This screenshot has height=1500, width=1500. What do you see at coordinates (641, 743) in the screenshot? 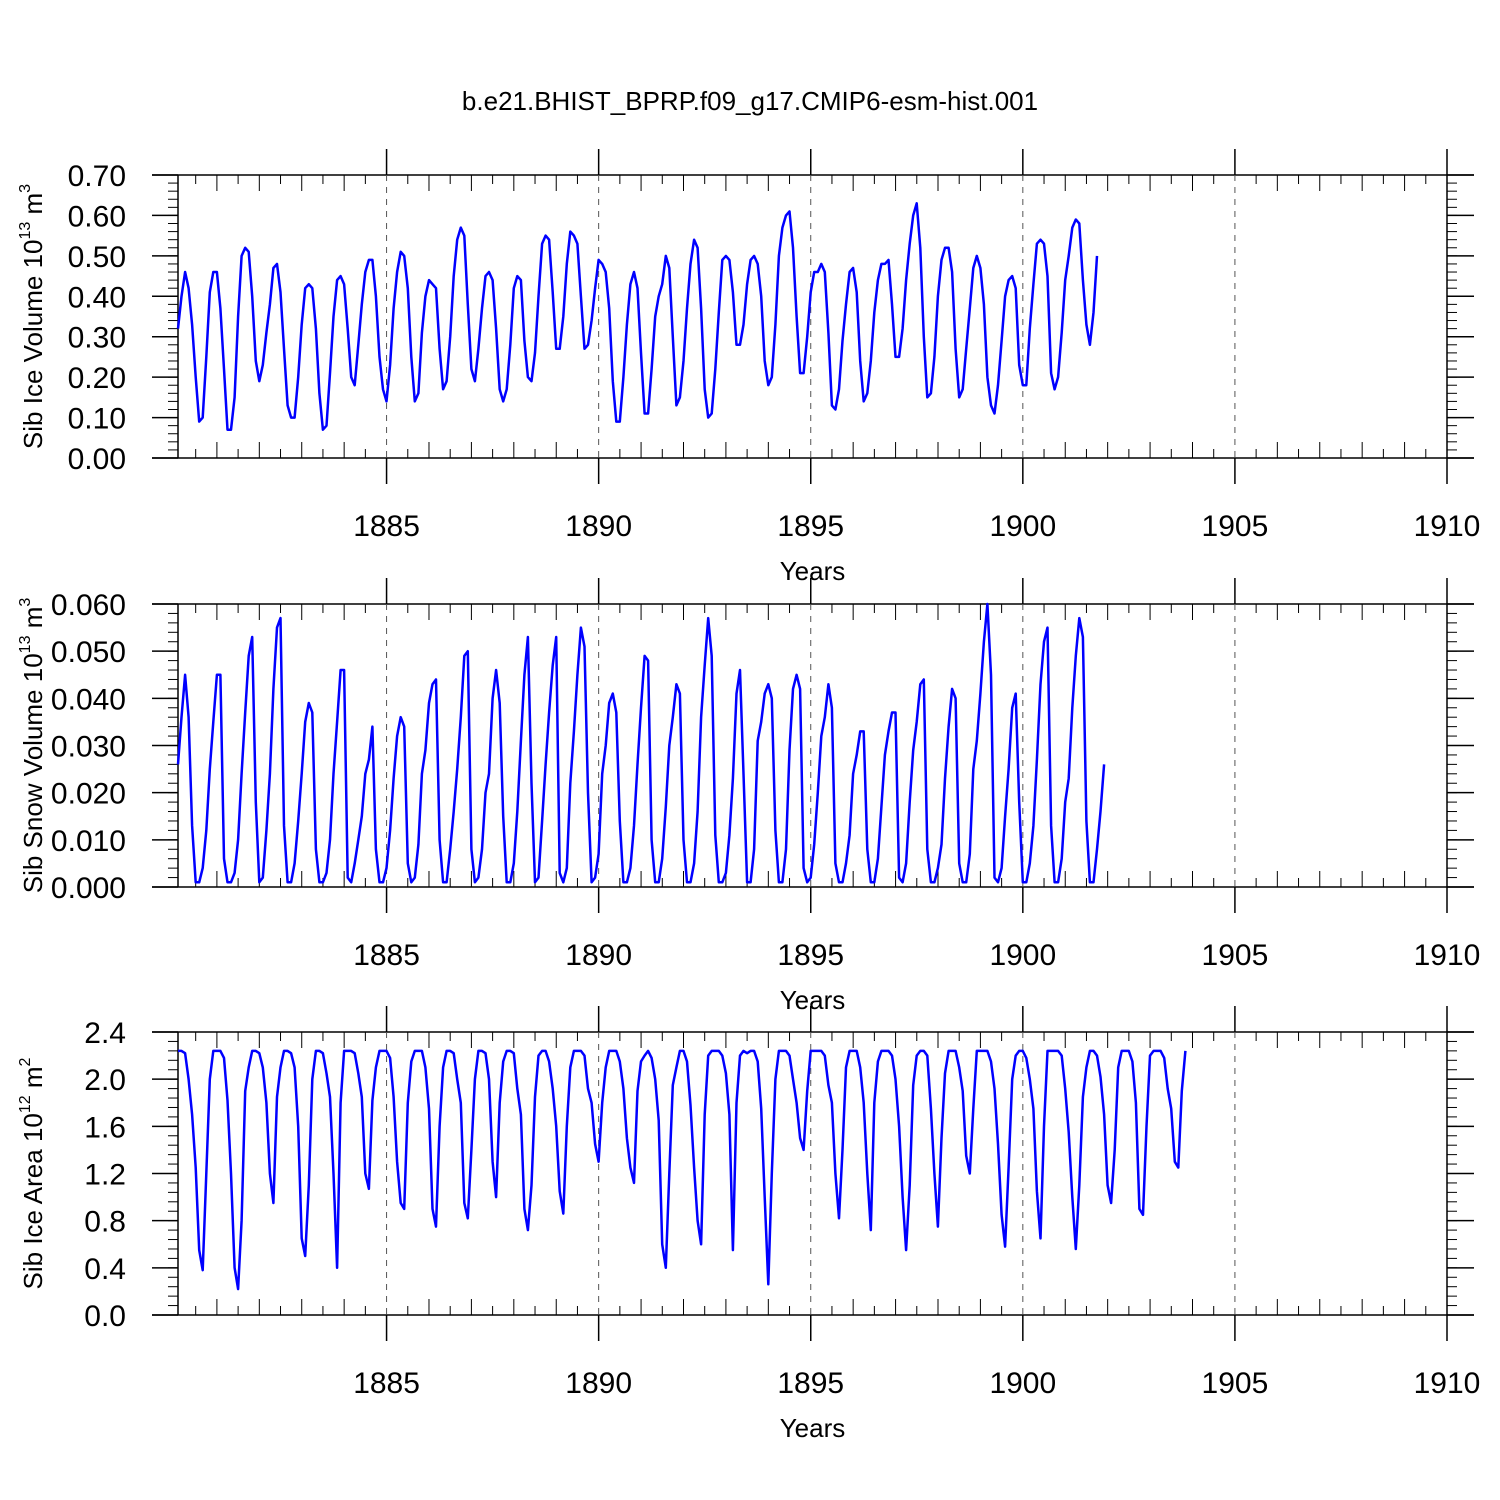
I see `series-line-snow-volume` at bounding box center [641, 743].